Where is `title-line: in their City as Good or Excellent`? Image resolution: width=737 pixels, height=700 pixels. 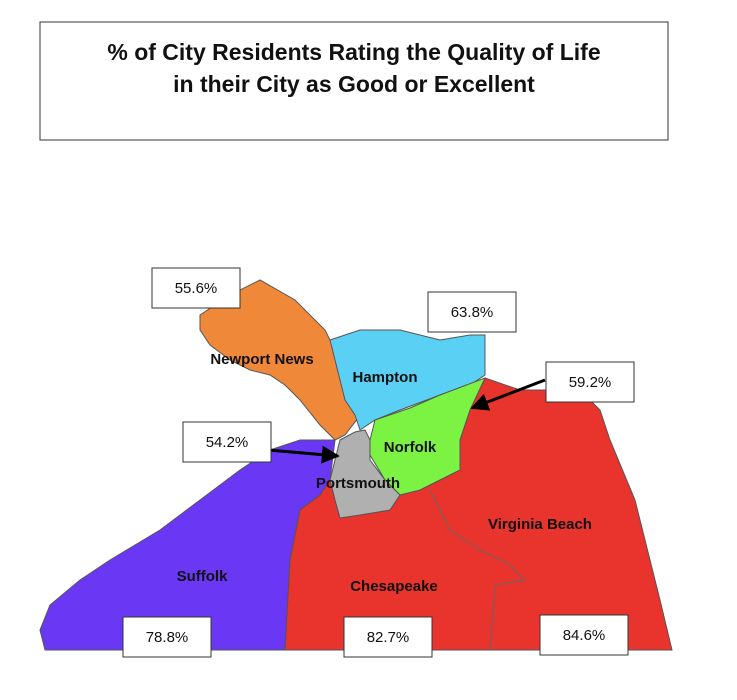 title-line: in their City as Good or Excellent is located at coordinates (354, 84).